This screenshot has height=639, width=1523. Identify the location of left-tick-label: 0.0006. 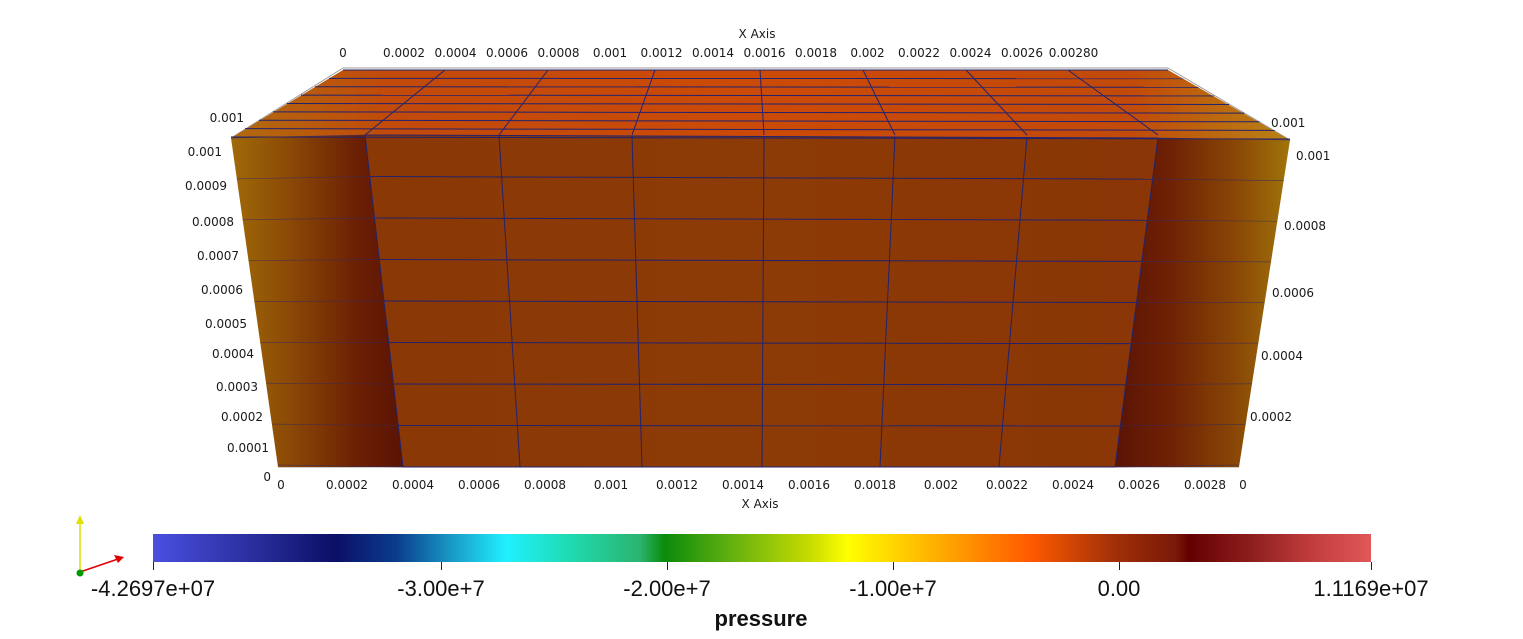
(222, 290).